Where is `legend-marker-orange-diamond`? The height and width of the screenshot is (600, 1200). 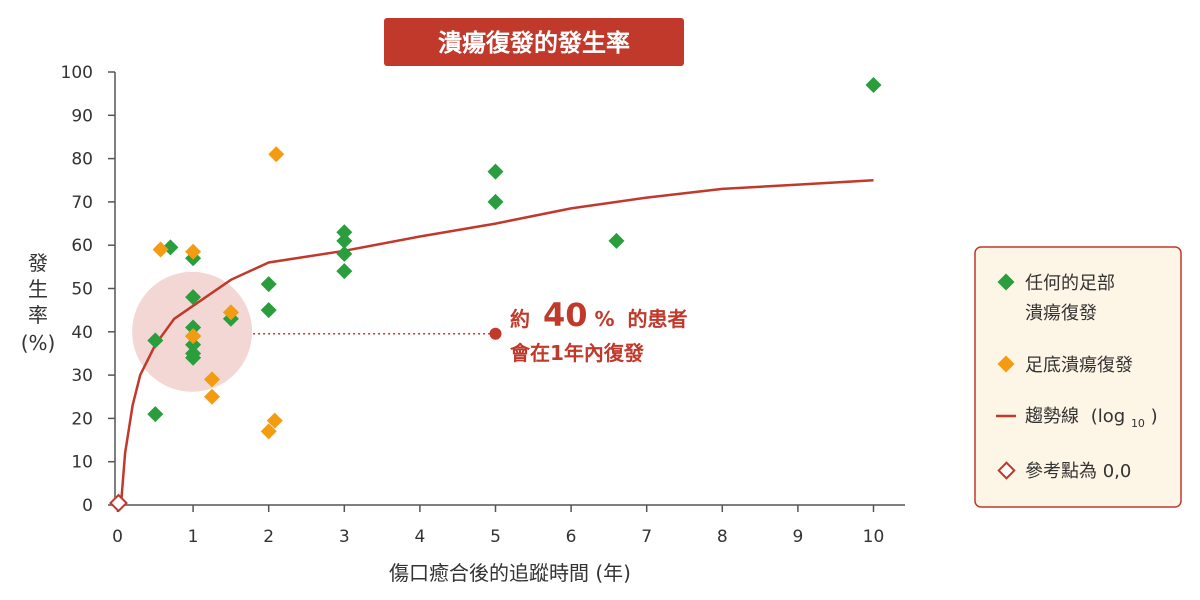 legend-marker-orange-diamond is located at coordinates (1006, 364).